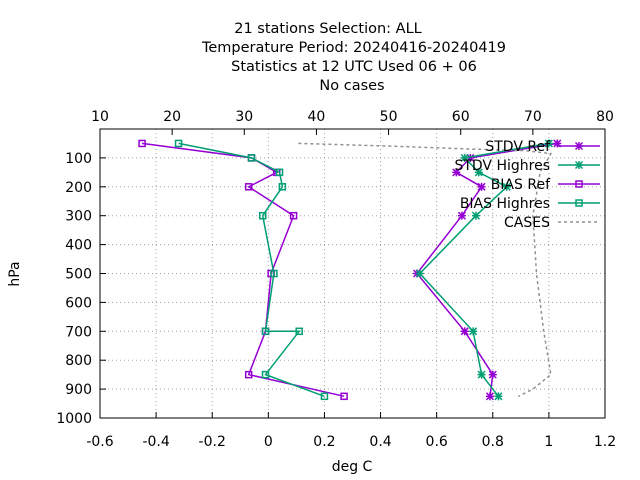 Image resolution: width=640 pixels, height=480 pixels. What do you see at coordinates (380, 442) in the screenshot?
I see `x-tick-label: 0.4` at bounding box center [380, 442].